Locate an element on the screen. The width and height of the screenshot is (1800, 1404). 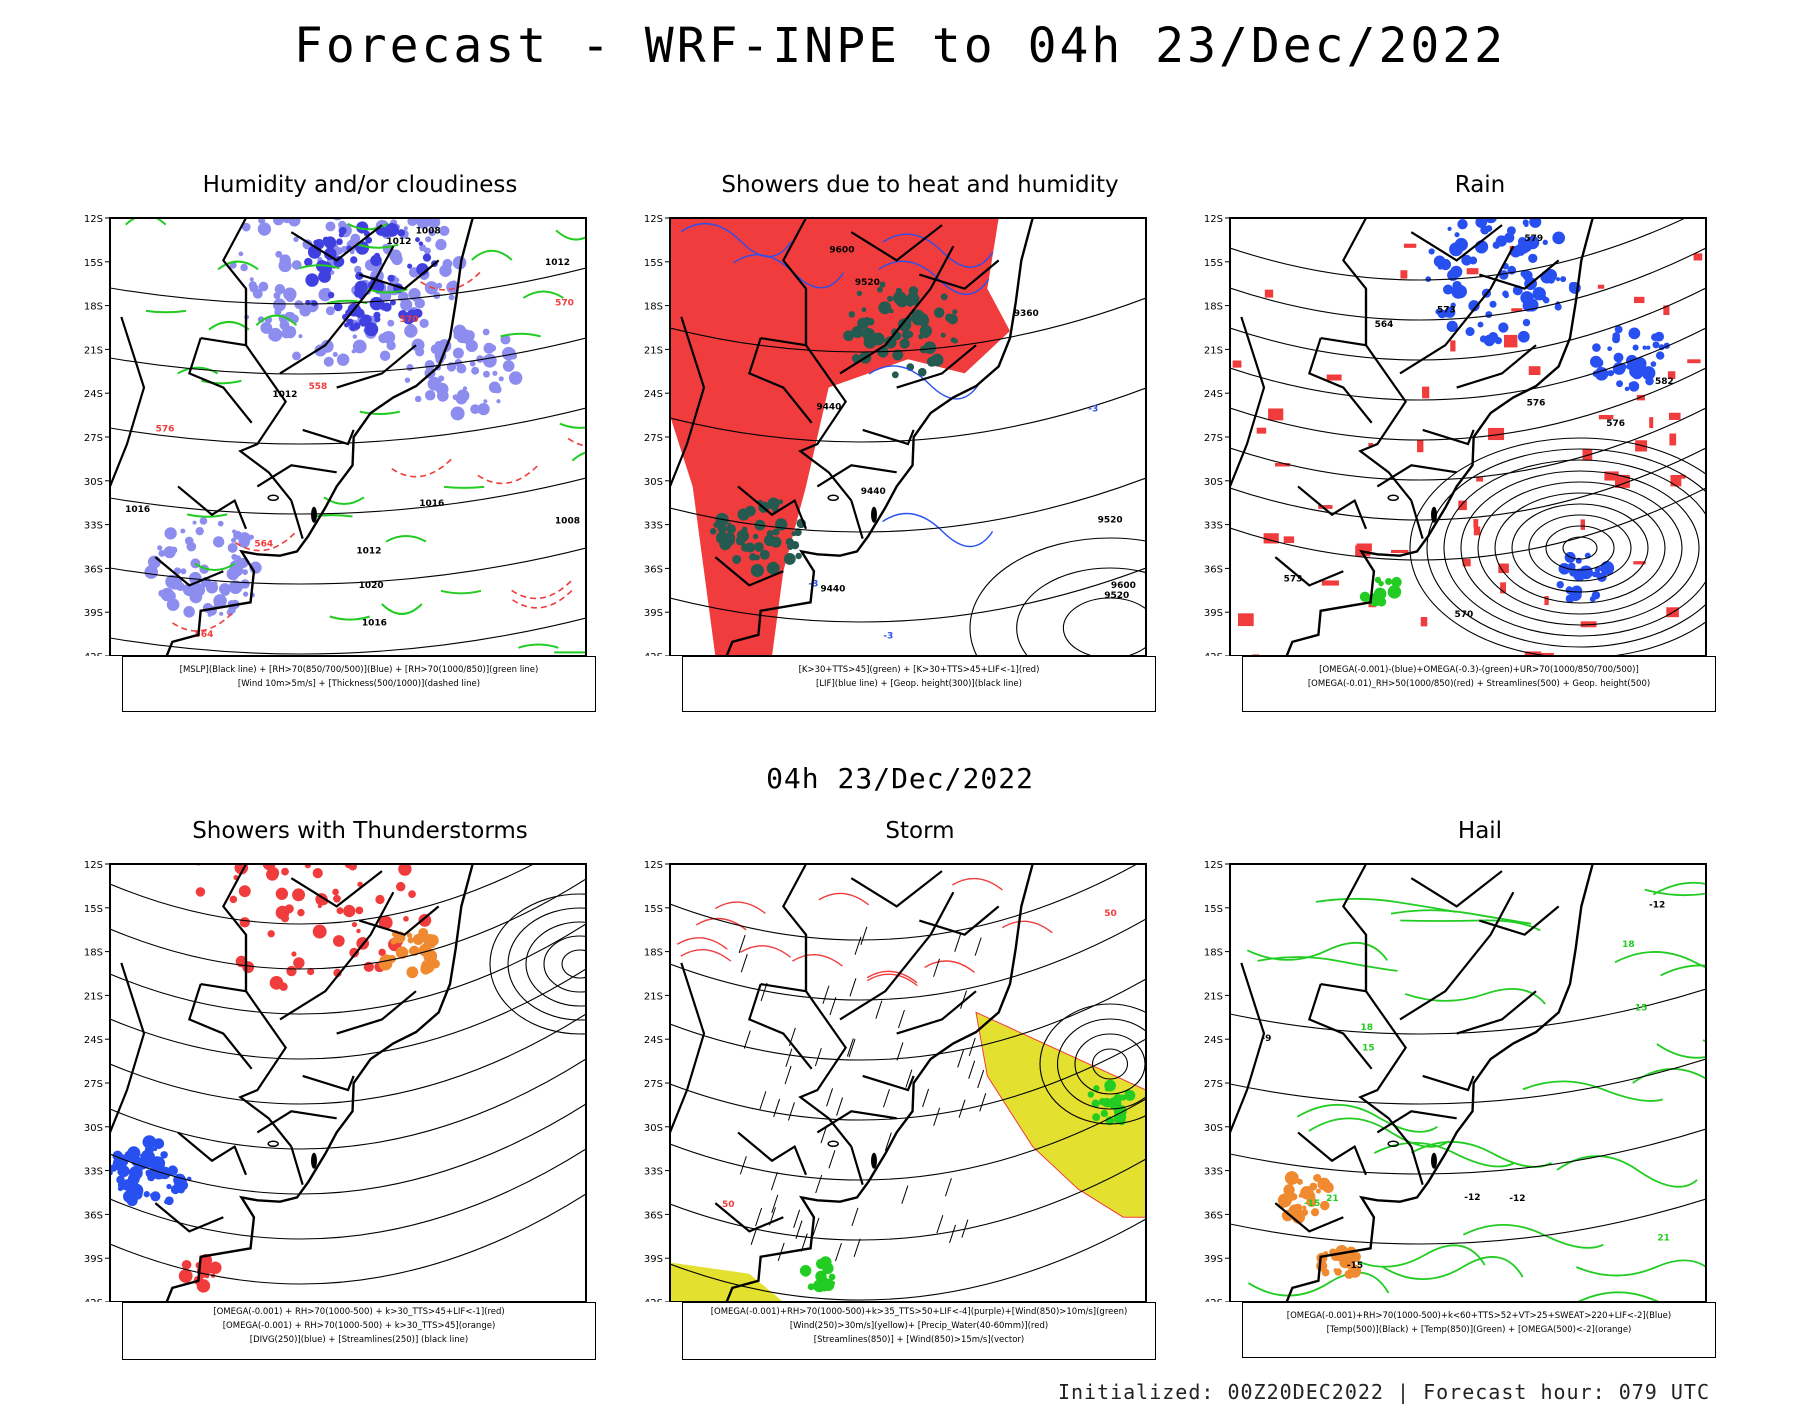
contour-label: 15 is located at coordinates (1368, 1048).